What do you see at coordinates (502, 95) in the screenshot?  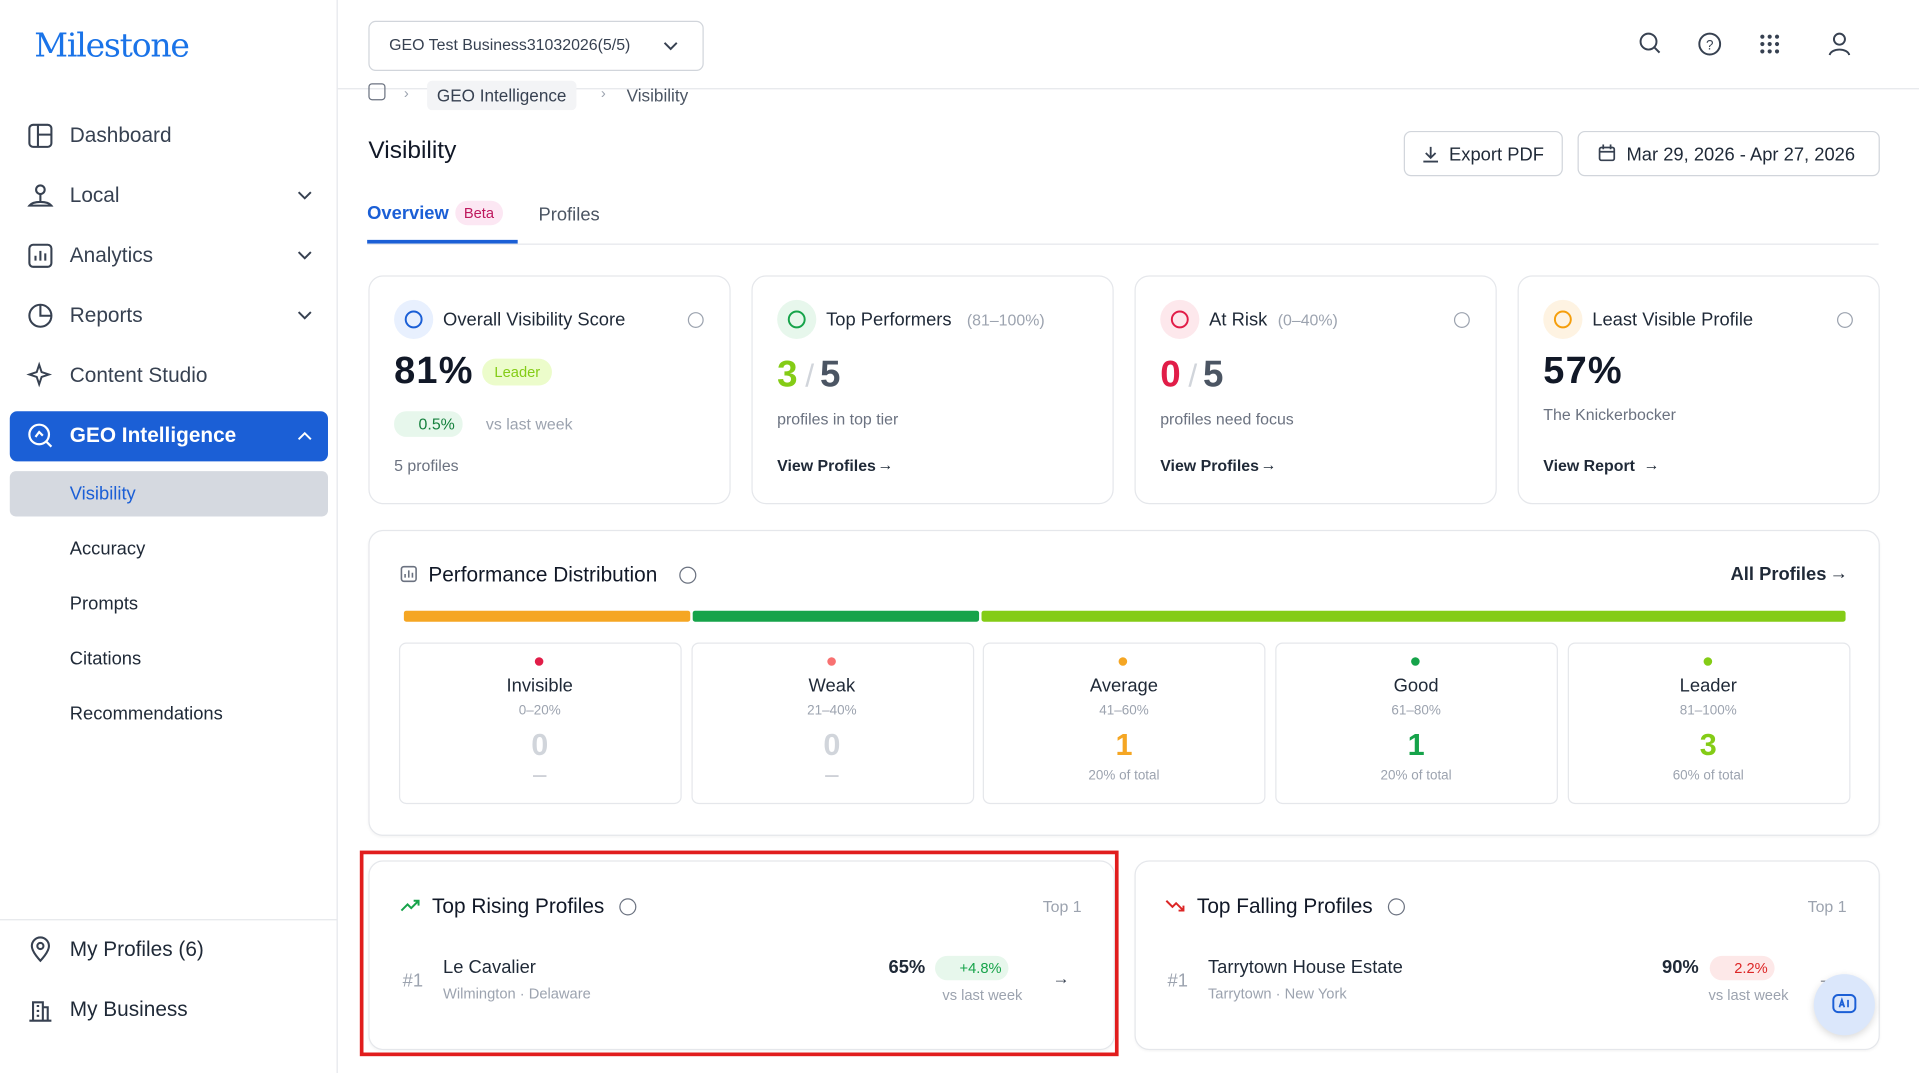 I see `breadcrumb-link: GEO Intelligence` at bounding box center [502, 95].